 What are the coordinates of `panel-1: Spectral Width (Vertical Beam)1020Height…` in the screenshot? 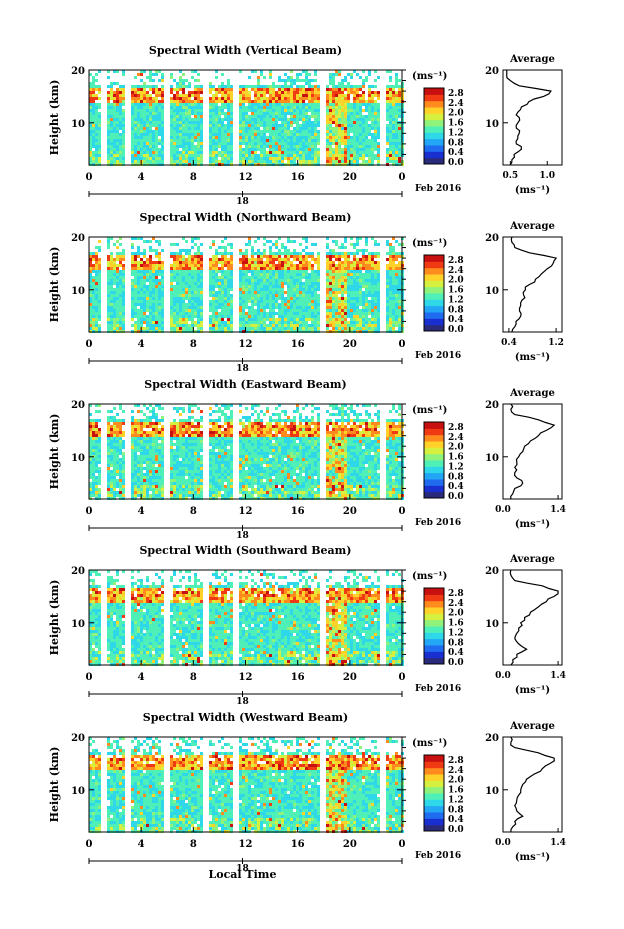 It's located at (305, 125).